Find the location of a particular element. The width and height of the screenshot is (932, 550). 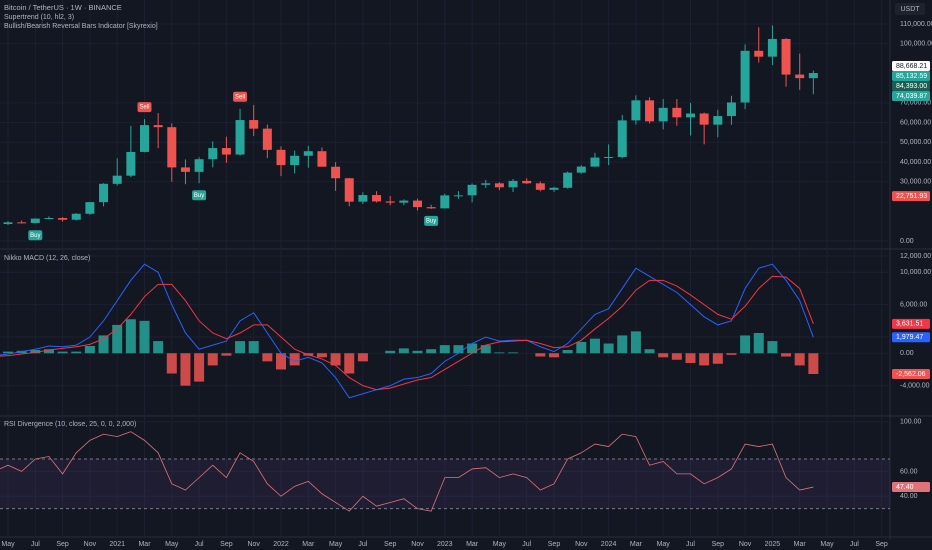

price-label: 84,393.00 is located at coordinates (911, 86).